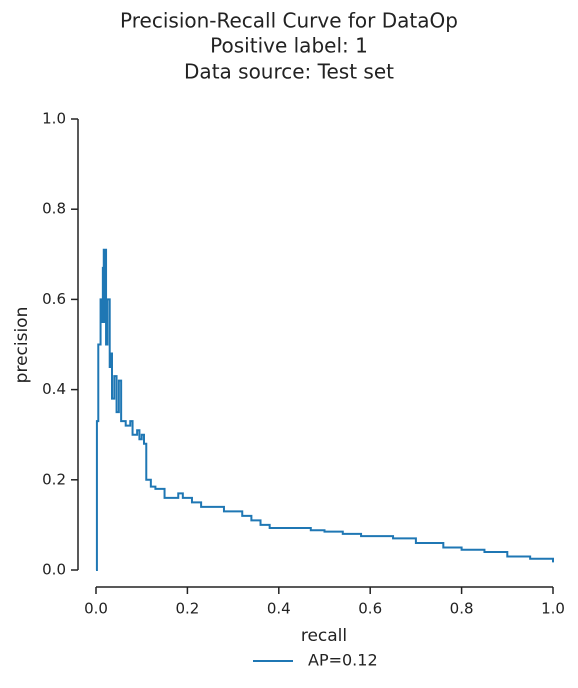 The height and width of the screenshot is (688, 578). What do you see at coordinates (54, 209) in the screenshot?
I see `y-tick-label: 0.8` at bounding box center [54, 209].